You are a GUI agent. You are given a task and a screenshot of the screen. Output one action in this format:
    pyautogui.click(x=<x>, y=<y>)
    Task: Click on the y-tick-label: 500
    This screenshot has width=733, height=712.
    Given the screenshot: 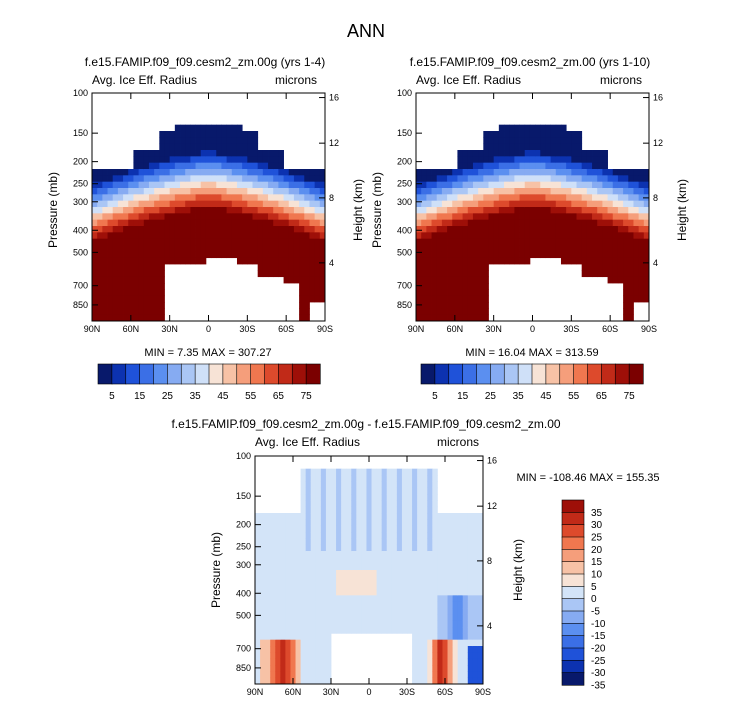 What is the action you would take?
    pyautogui.click(x=80, y=252)
    